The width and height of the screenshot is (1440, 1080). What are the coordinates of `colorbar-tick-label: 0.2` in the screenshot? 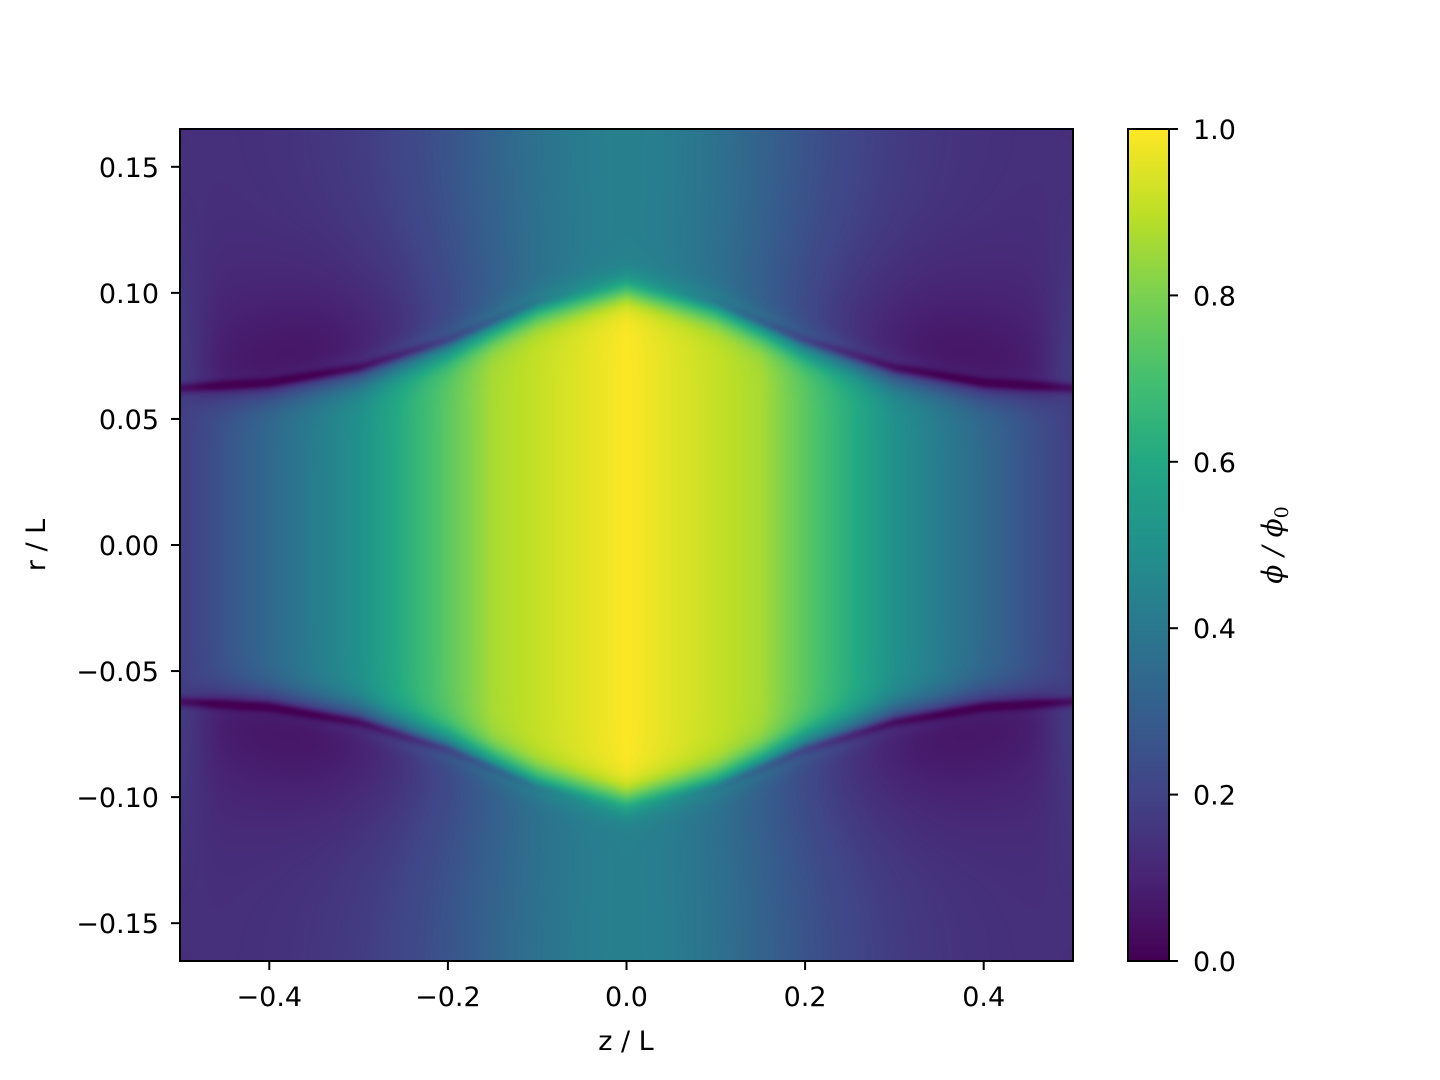 It's located at (1214, 796).